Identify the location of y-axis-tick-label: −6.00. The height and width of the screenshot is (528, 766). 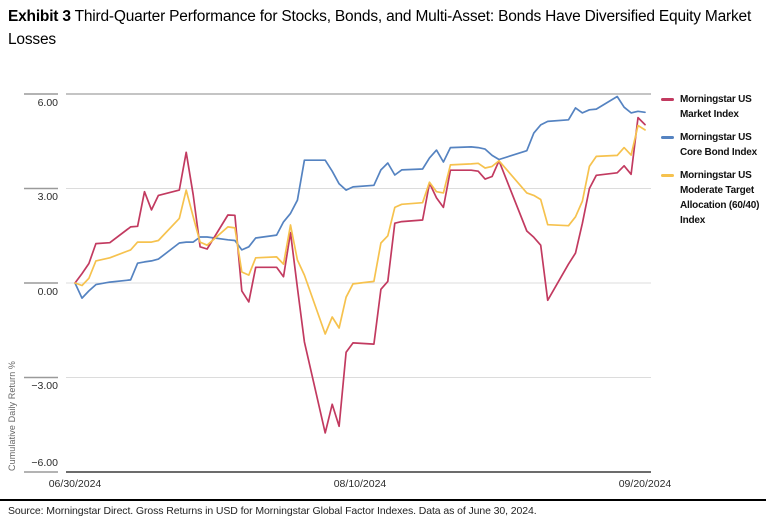
(44, 463).